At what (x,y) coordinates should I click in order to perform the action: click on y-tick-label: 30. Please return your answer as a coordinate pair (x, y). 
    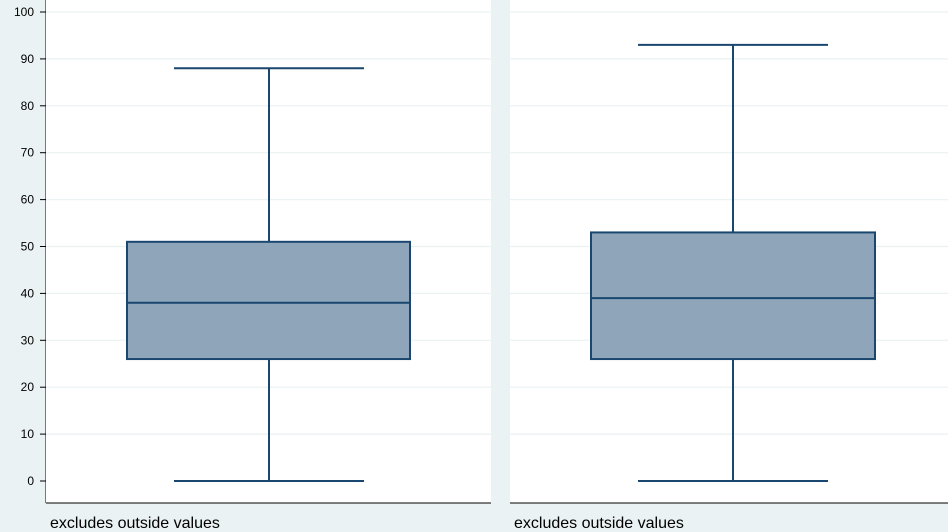
    Looking at the image, I should click on (28, 340).